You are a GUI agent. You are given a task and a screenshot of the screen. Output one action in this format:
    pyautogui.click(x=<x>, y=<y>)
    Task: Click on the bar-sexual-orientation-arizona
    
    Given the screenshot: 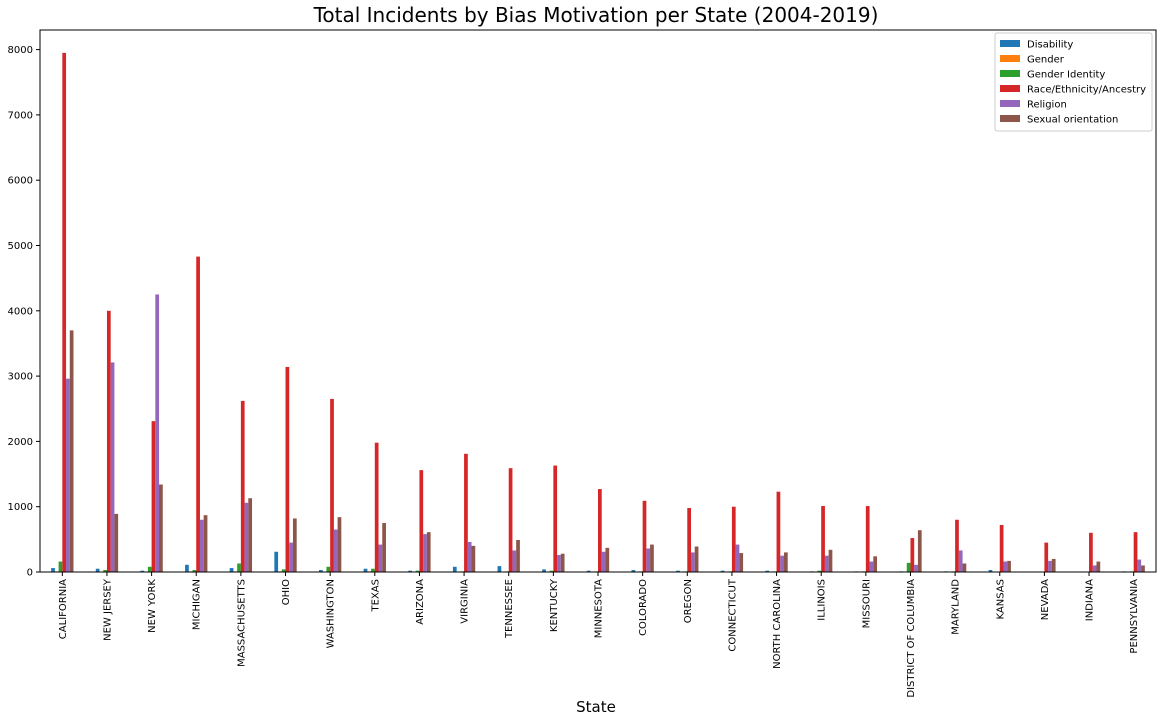 What is the action you would take?
    pyautogui.click(x=428, y=552)
    